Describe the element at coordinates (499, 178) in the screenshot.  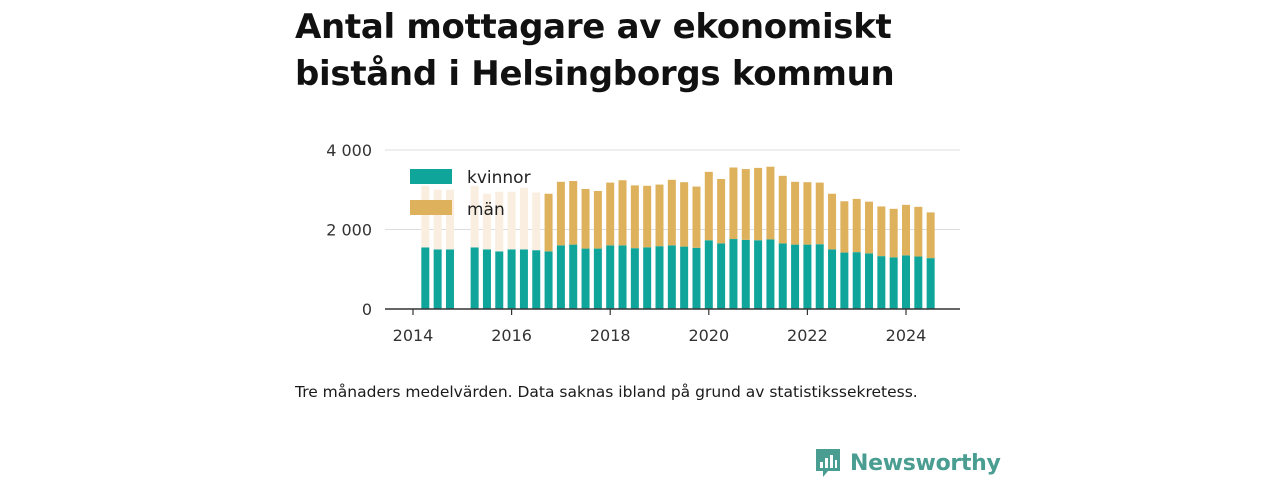
I see `legend-label-kvinnor: kvinnor` at that location.